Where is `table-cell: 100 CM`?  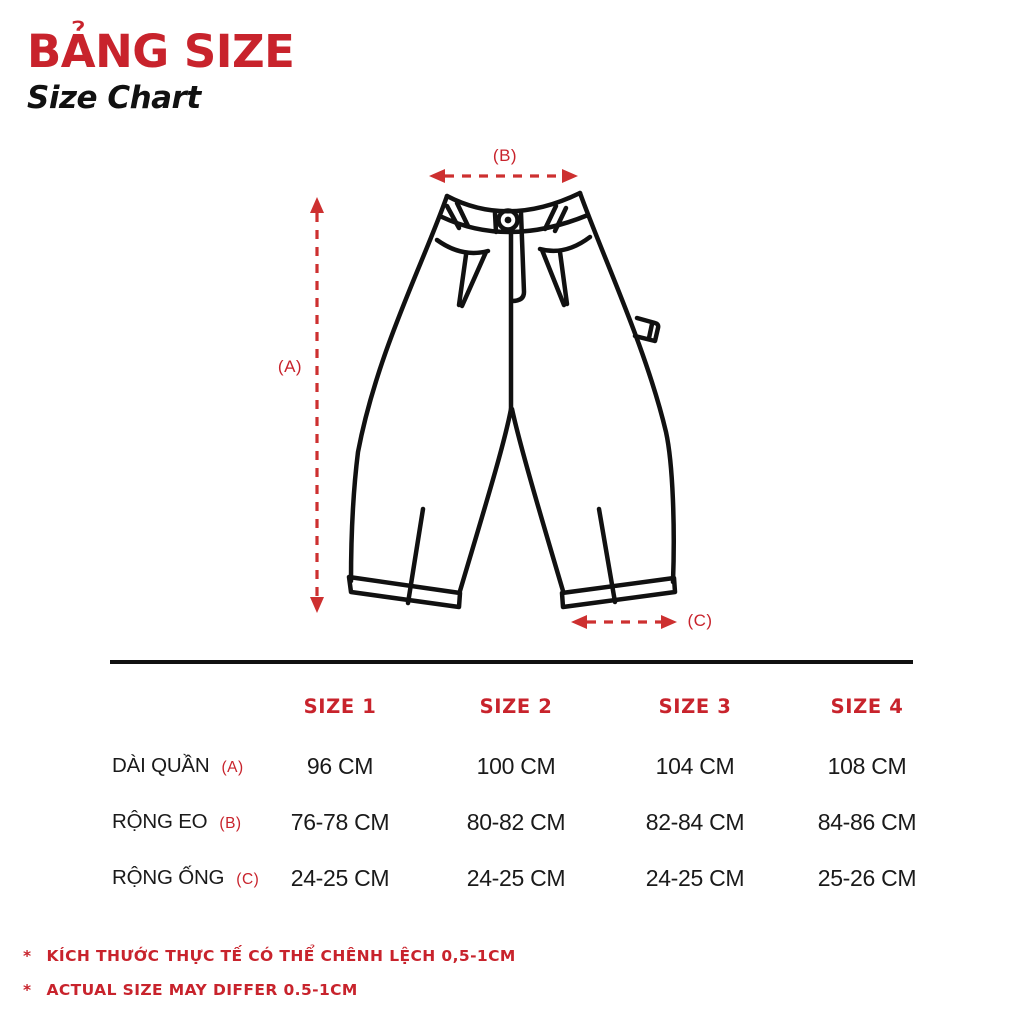 table-cell: 100 CM is located at coordinates (516, 766).